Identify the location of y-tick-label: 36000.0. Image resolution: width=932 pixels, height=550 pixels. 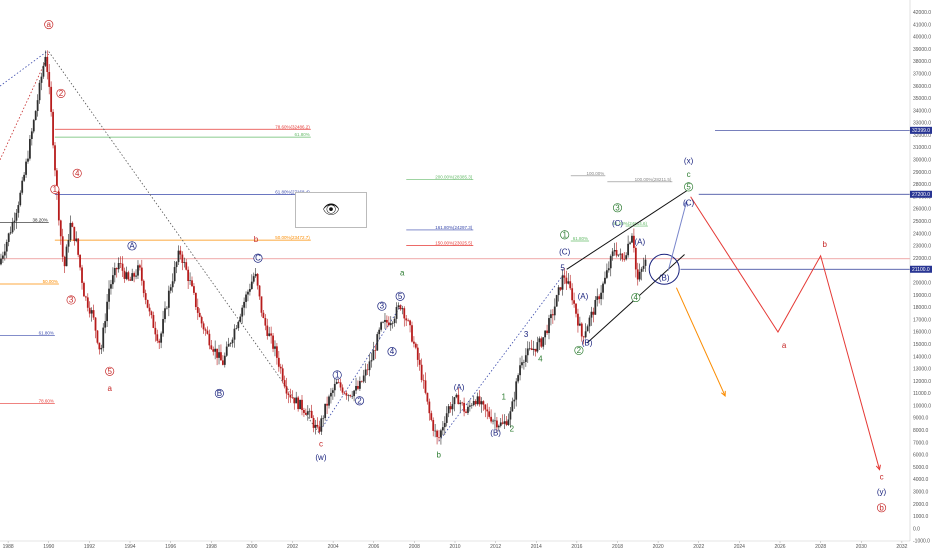
(922, 87).